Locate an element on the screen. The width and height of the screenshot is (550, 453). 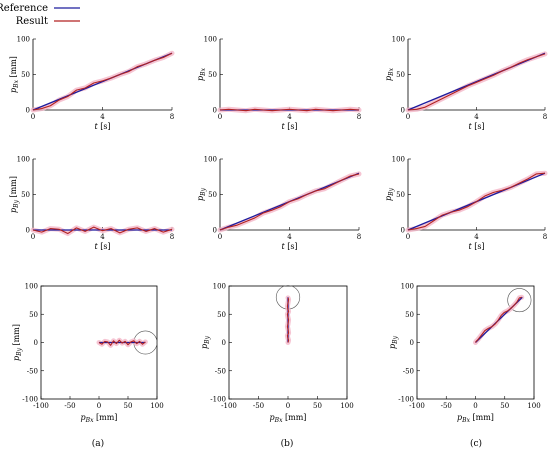
y-axis-label: pBy [mm] is located at coordinates (14, 194).